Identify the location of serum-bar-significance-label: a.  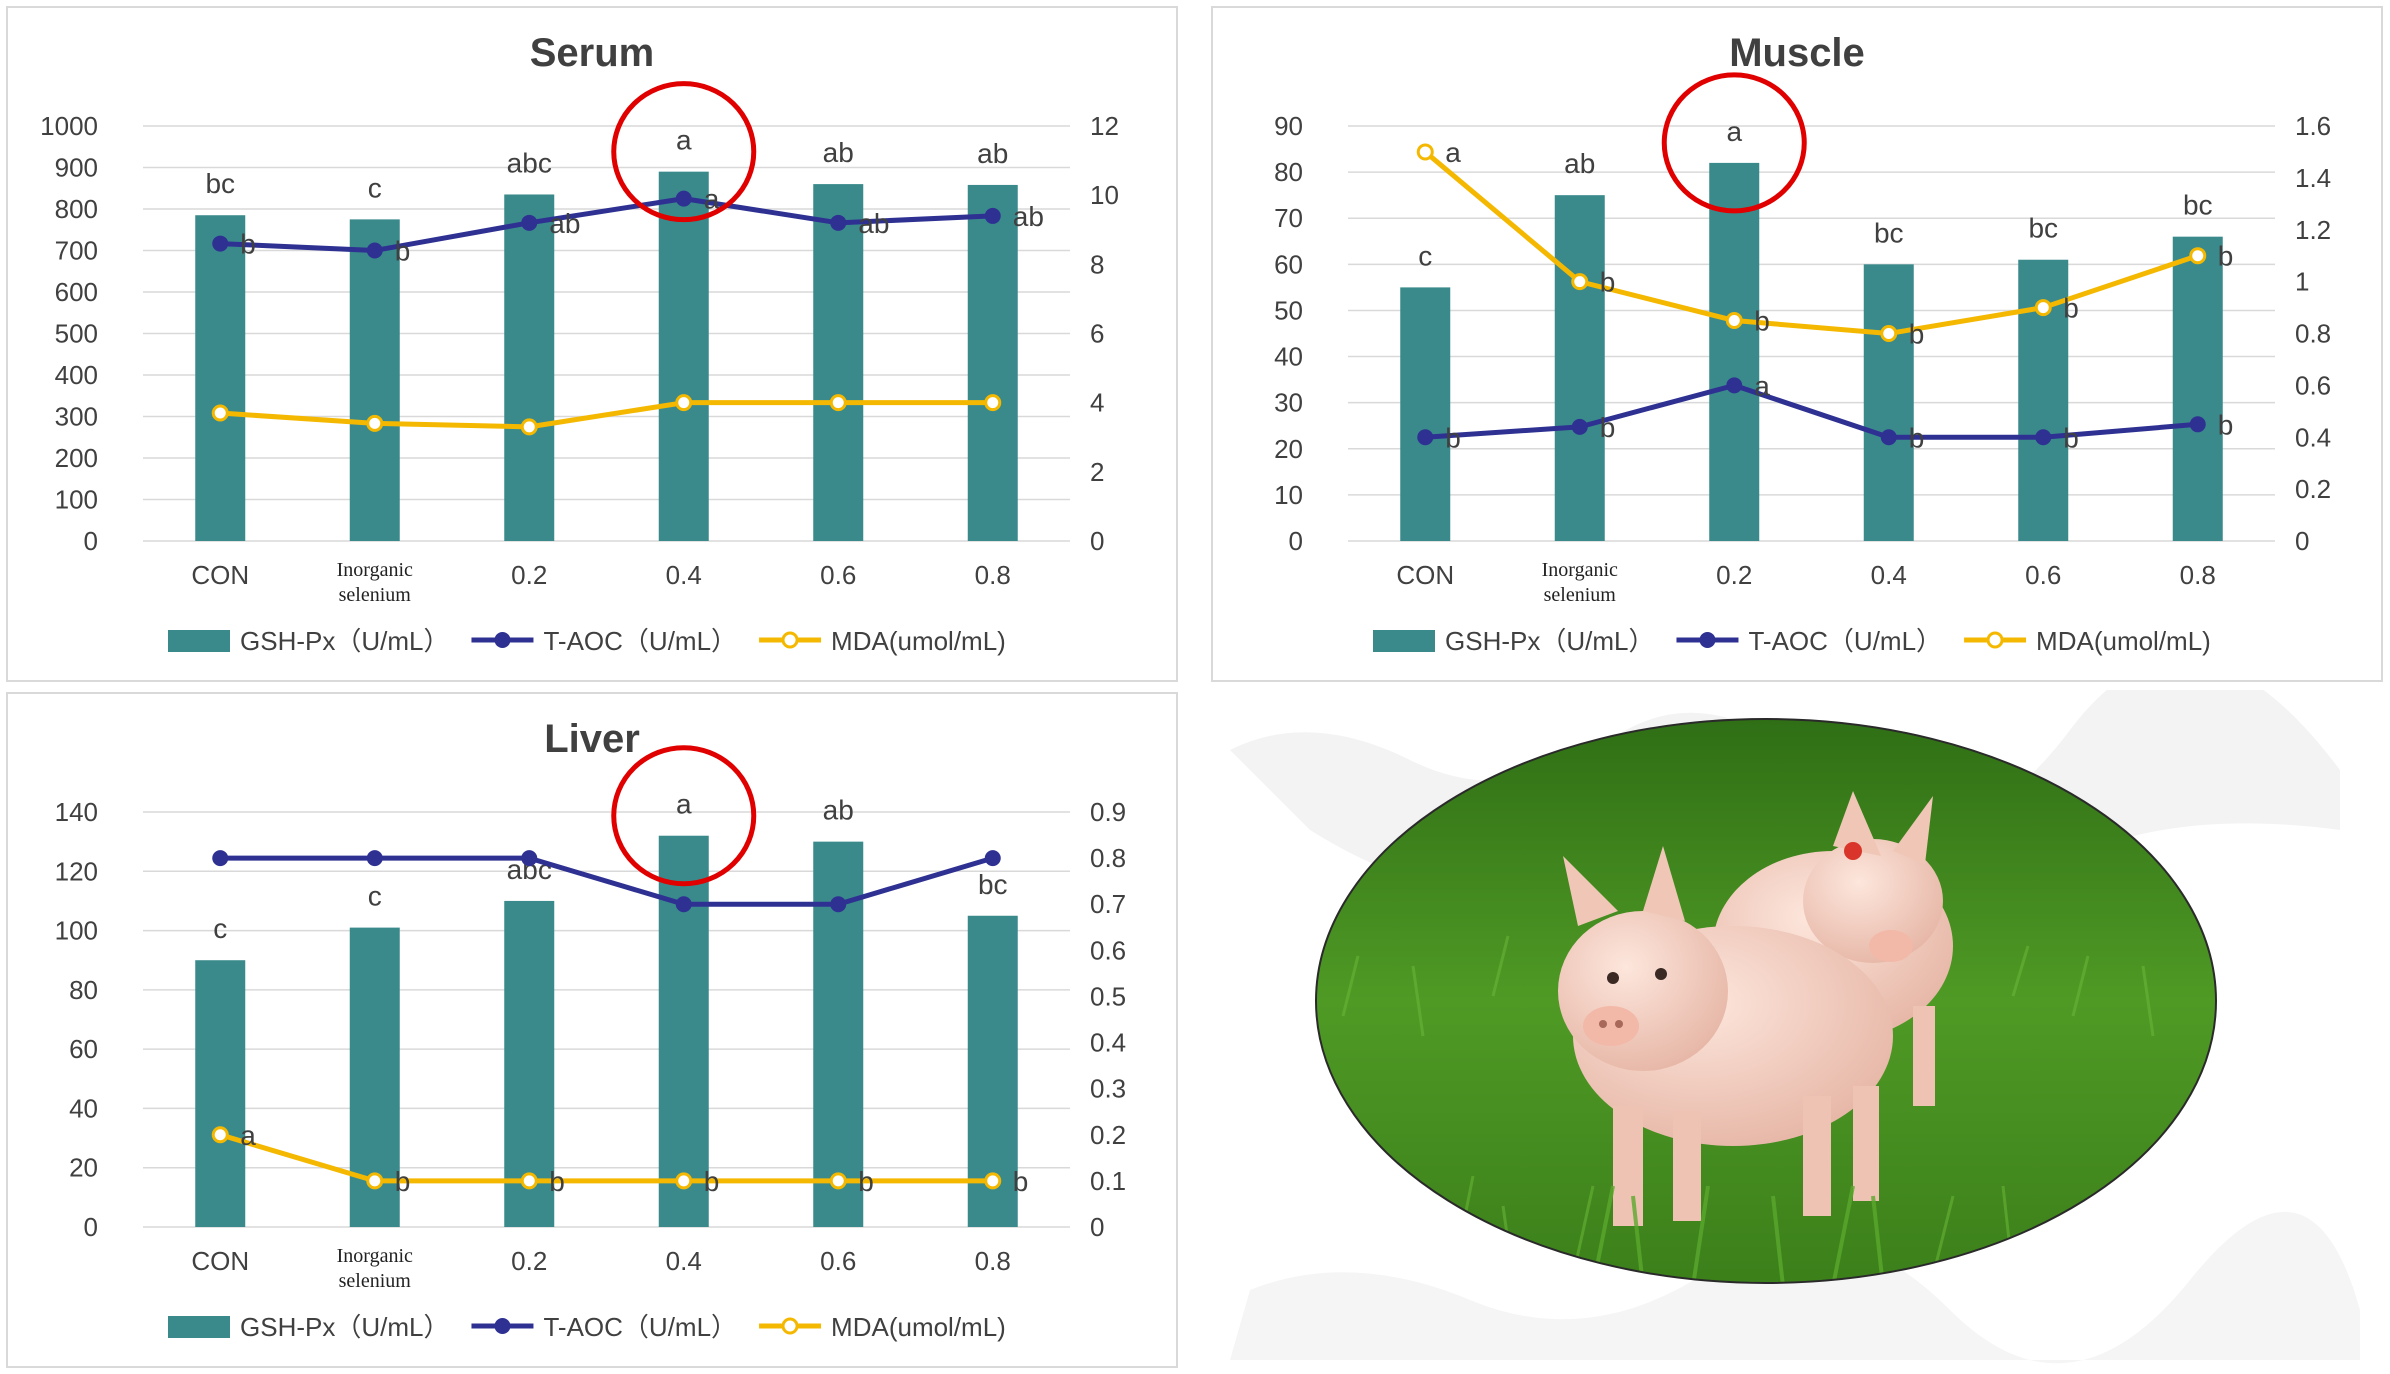
(684, 140).